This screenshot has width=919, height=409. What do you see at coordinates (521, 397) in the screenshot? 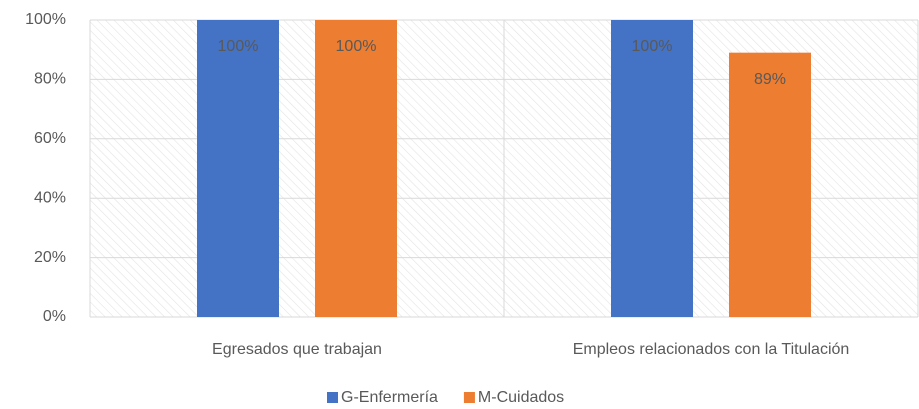
I see `legend-label: M-Cuidados` at bounding box center [521, 397].